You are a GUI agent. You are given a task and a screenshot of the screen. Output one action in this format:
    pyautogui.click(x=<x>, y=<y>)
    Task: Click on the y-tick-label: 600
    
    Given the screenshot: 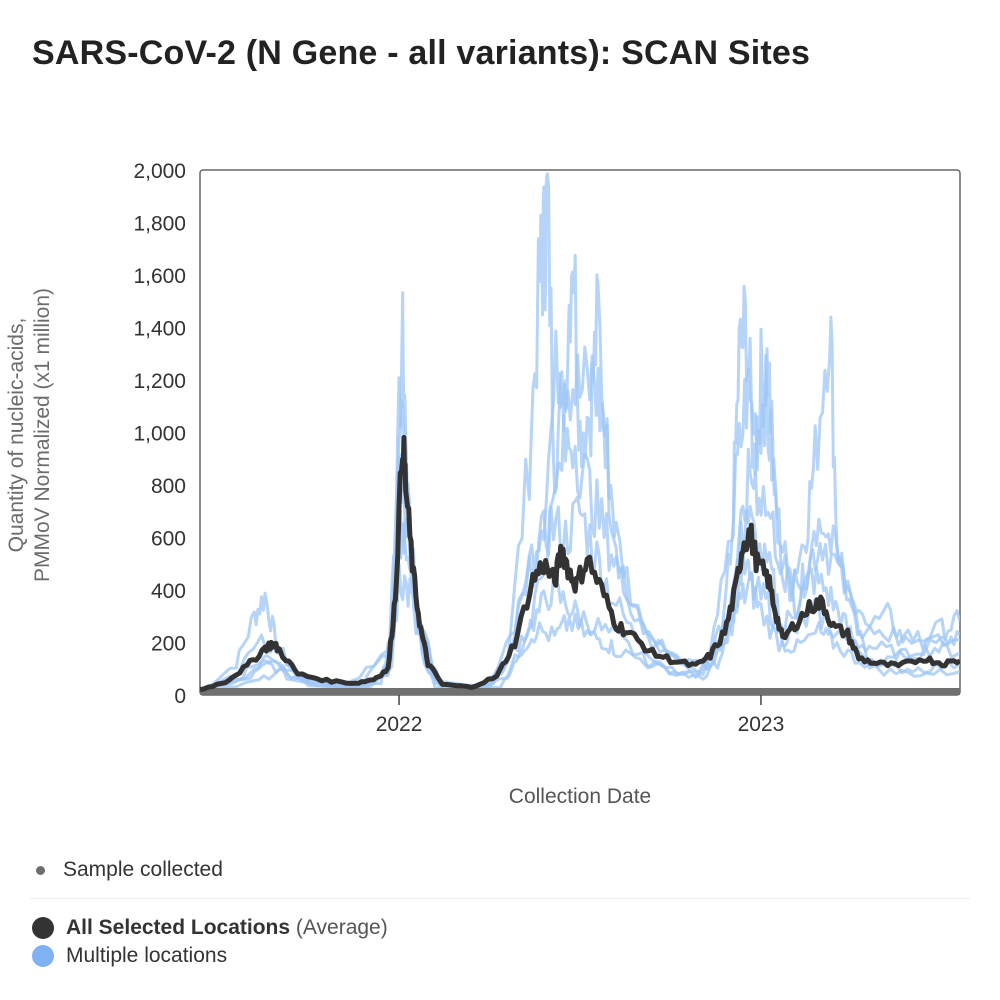 What is the action you would take?
    pyautogui.click(x=168, y=539)
    